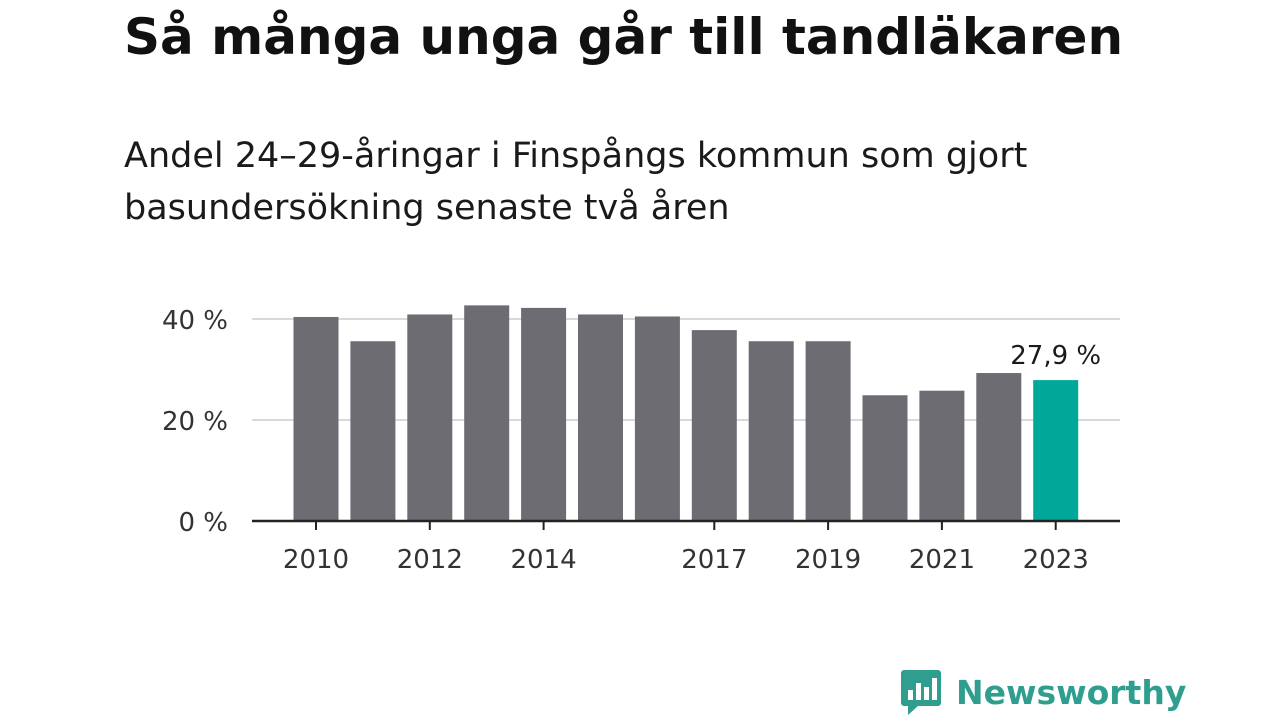 The height and width of the screenshot is (720, 1280). What do you see at coordinates (714, 425) in the screenshot?
I see `bar-2017` at bounding box center [714, 425].